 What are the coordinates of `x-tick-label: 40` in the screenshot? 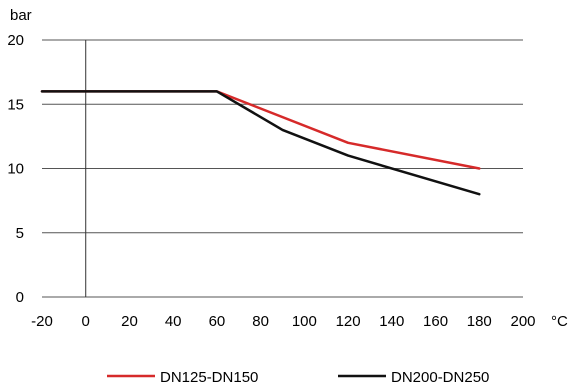 It's located at (173, 321).